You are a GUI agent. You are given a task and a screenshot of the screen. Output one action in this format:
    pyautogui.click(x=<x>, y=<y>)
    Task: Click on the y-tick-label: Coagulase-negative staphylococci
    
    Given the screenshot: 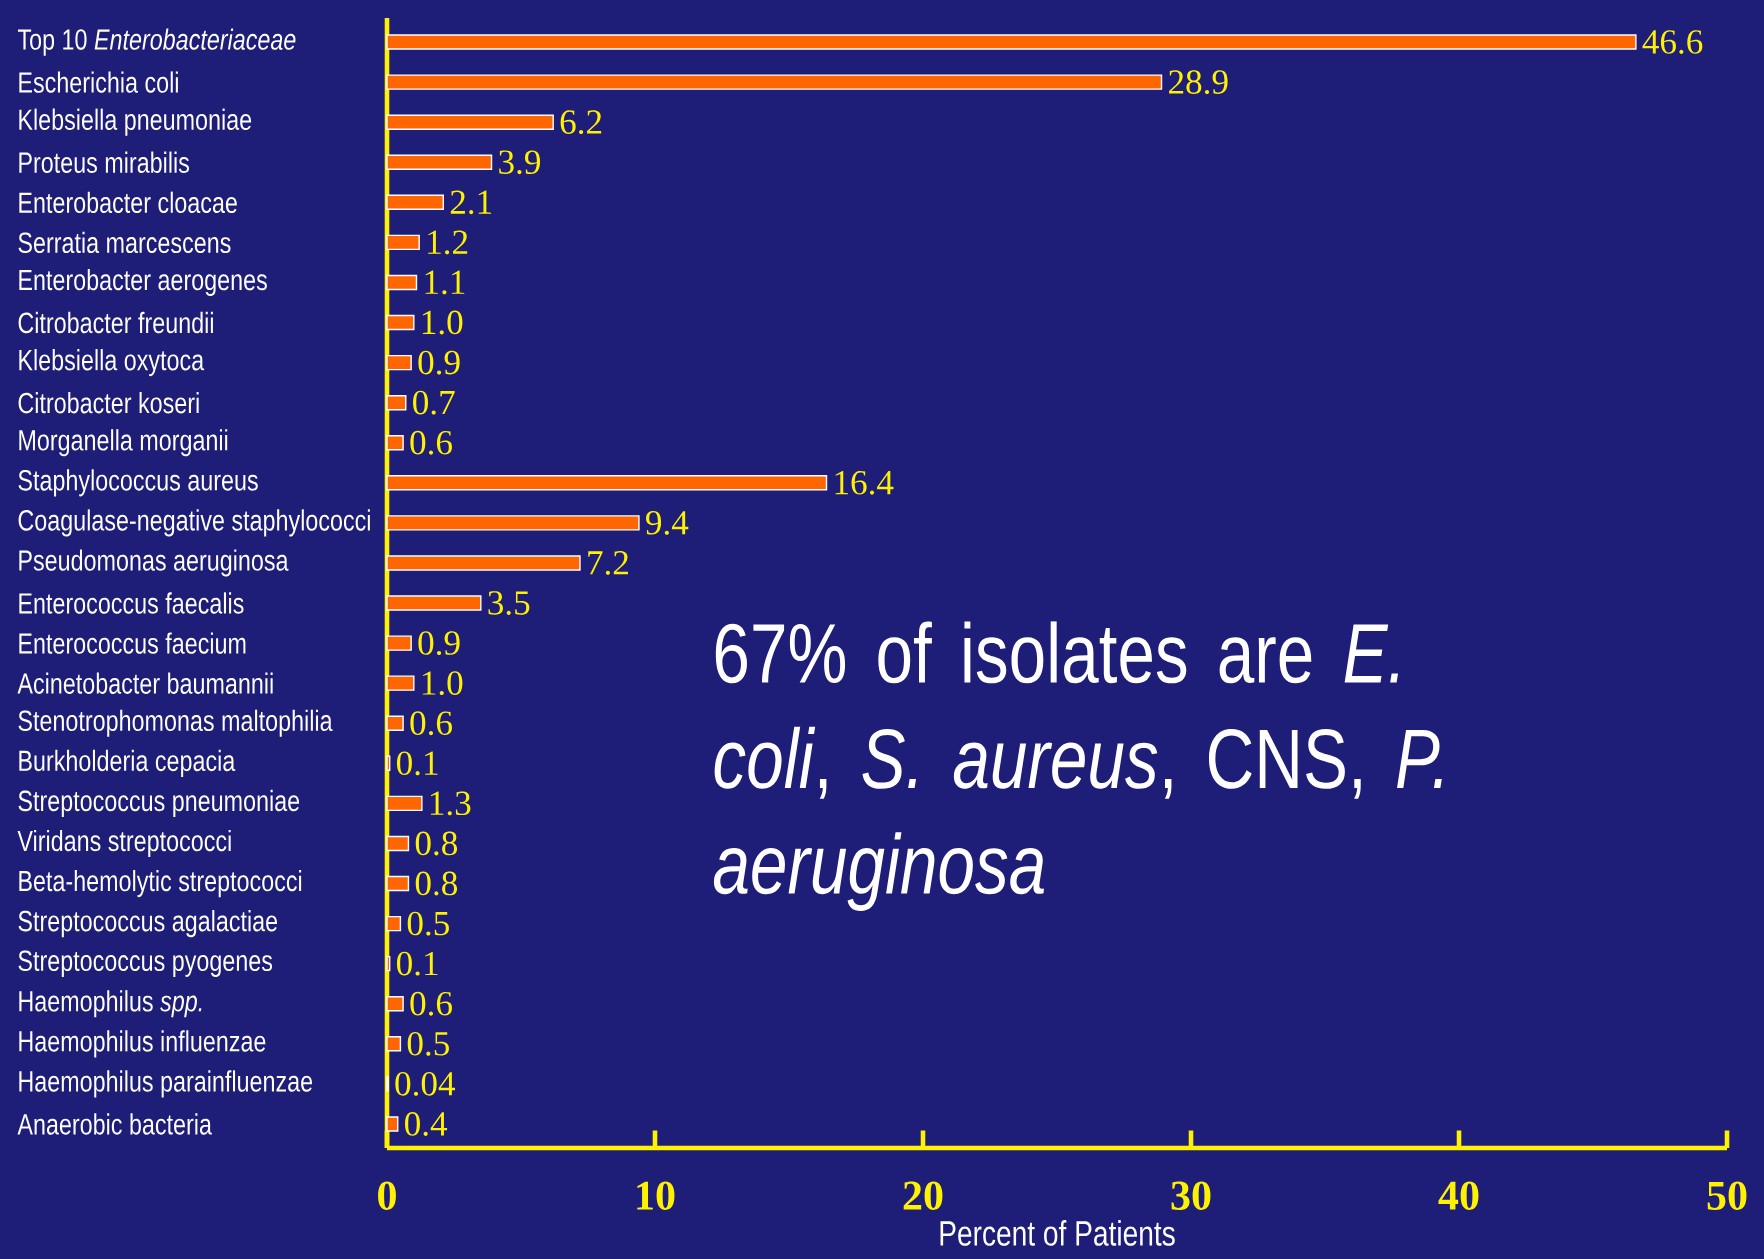 What is the action you would take?
    pyautogui.click(x=194, y=523)
    